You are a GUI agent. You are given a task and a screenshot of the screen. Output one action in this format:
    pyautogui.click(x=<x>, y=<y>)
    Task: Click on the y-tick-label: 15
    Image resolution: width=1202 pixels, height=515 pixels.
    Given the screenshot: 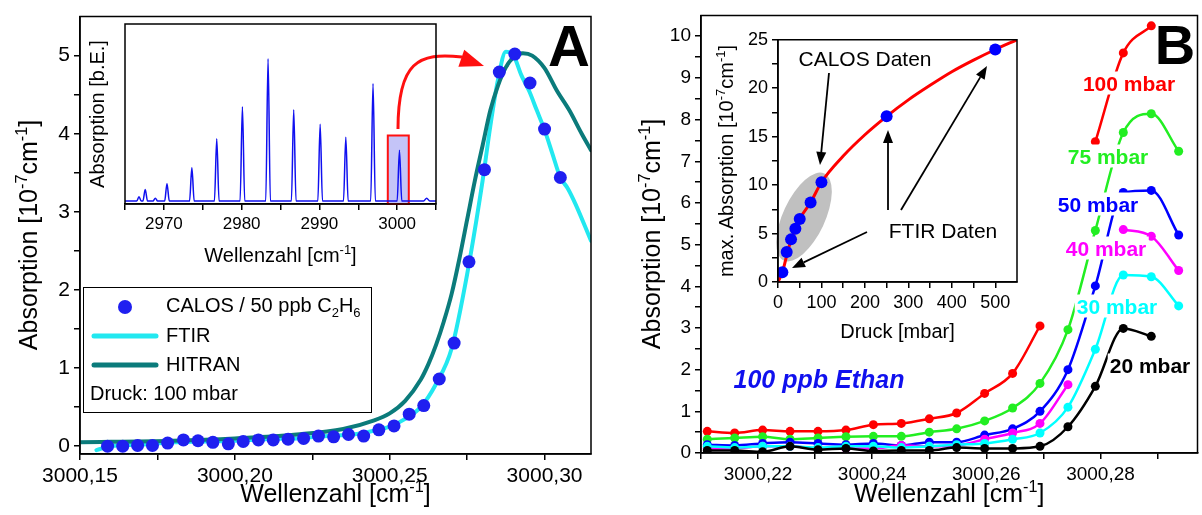 What is the action you would take?
    pyautogui.click(x=757, y=135)
    